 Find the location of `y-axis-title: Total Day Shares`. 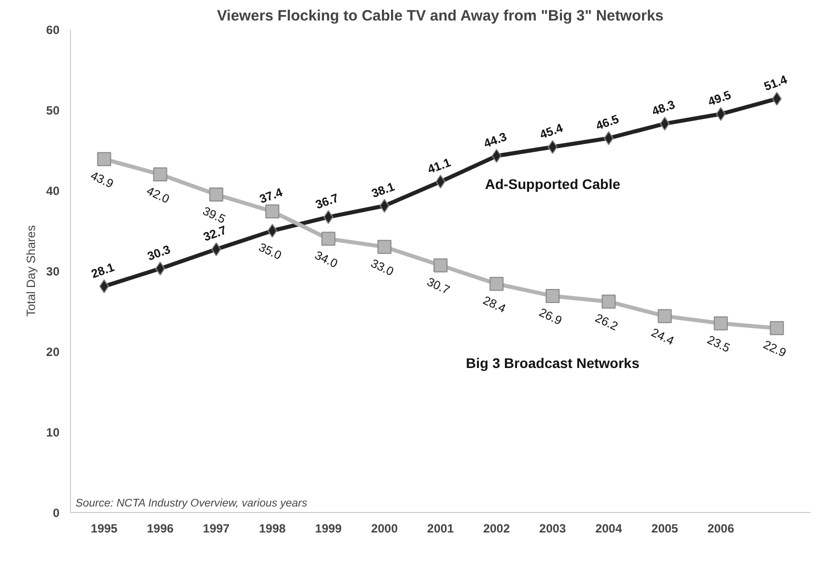

y-axis-title: Total Day Shares is located at coordinates (31, 271).